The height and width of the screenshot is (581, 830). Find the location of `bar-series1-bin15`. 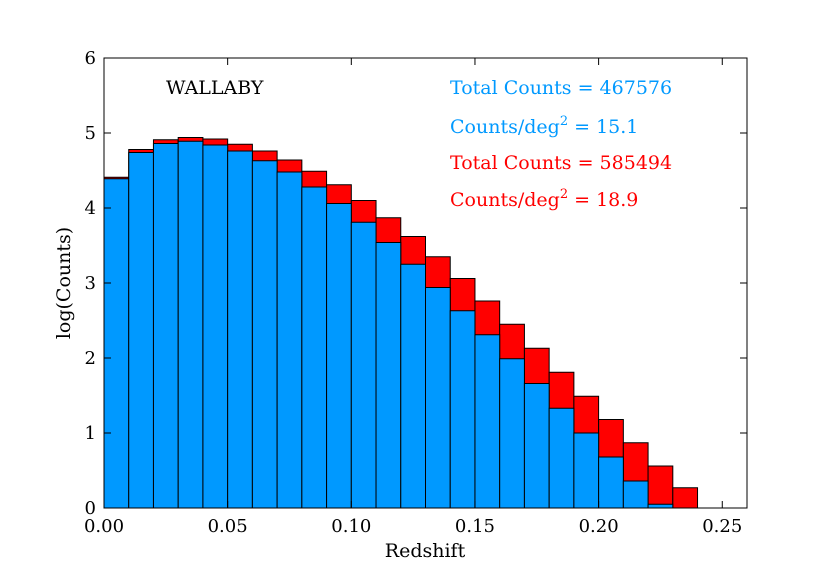

bar-series1-bin15 is located at coordinates (487, 421).